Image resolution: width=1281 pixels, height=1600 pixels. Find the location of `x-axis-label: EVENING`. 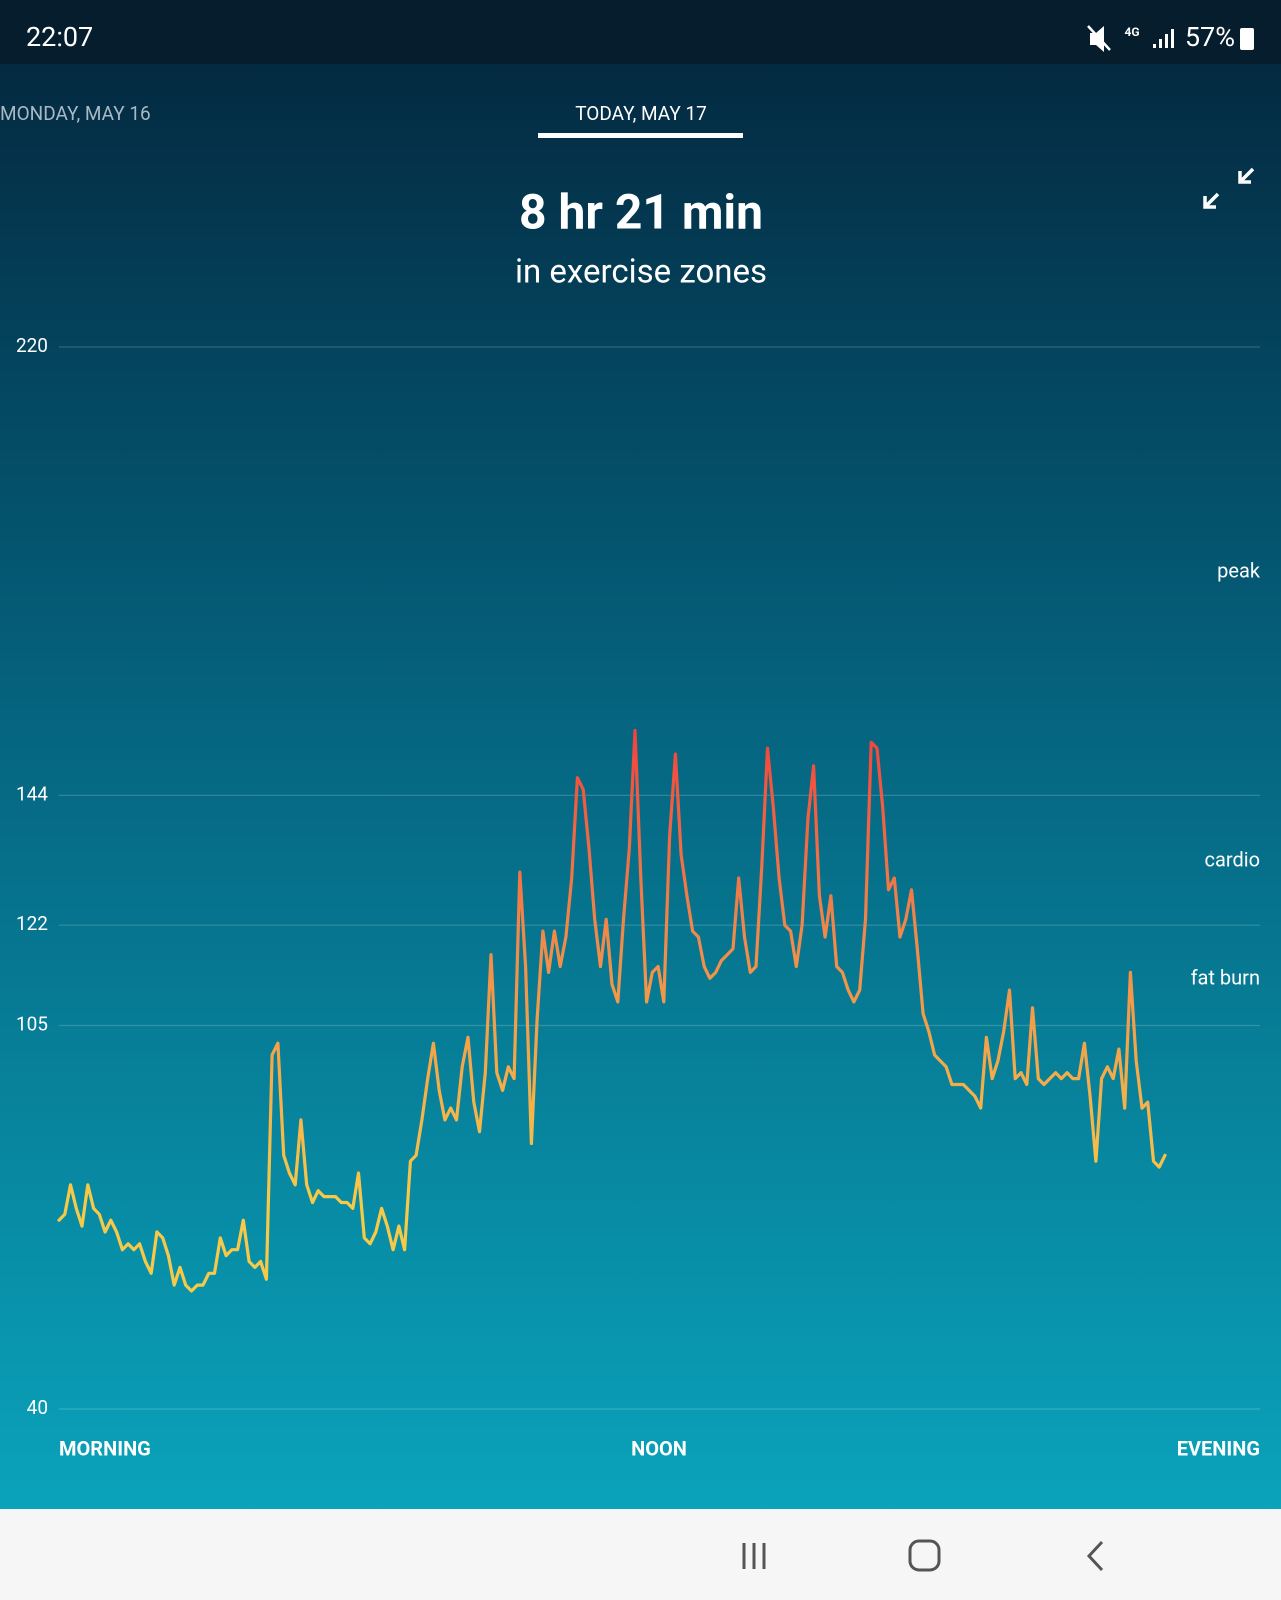

x-axis-label: EVENING is located at coordinates (1218, 1448).